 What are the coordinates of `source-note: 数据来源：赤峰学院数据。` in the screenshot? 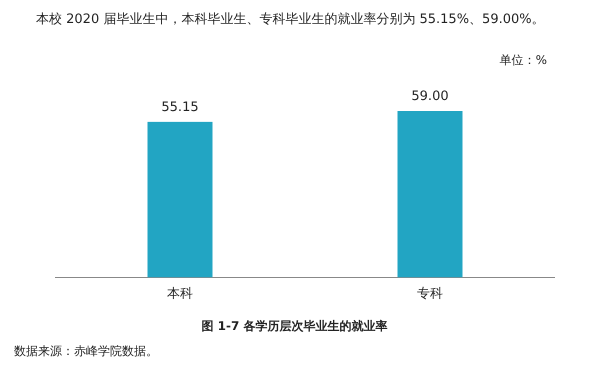 It's located at (86, 351).